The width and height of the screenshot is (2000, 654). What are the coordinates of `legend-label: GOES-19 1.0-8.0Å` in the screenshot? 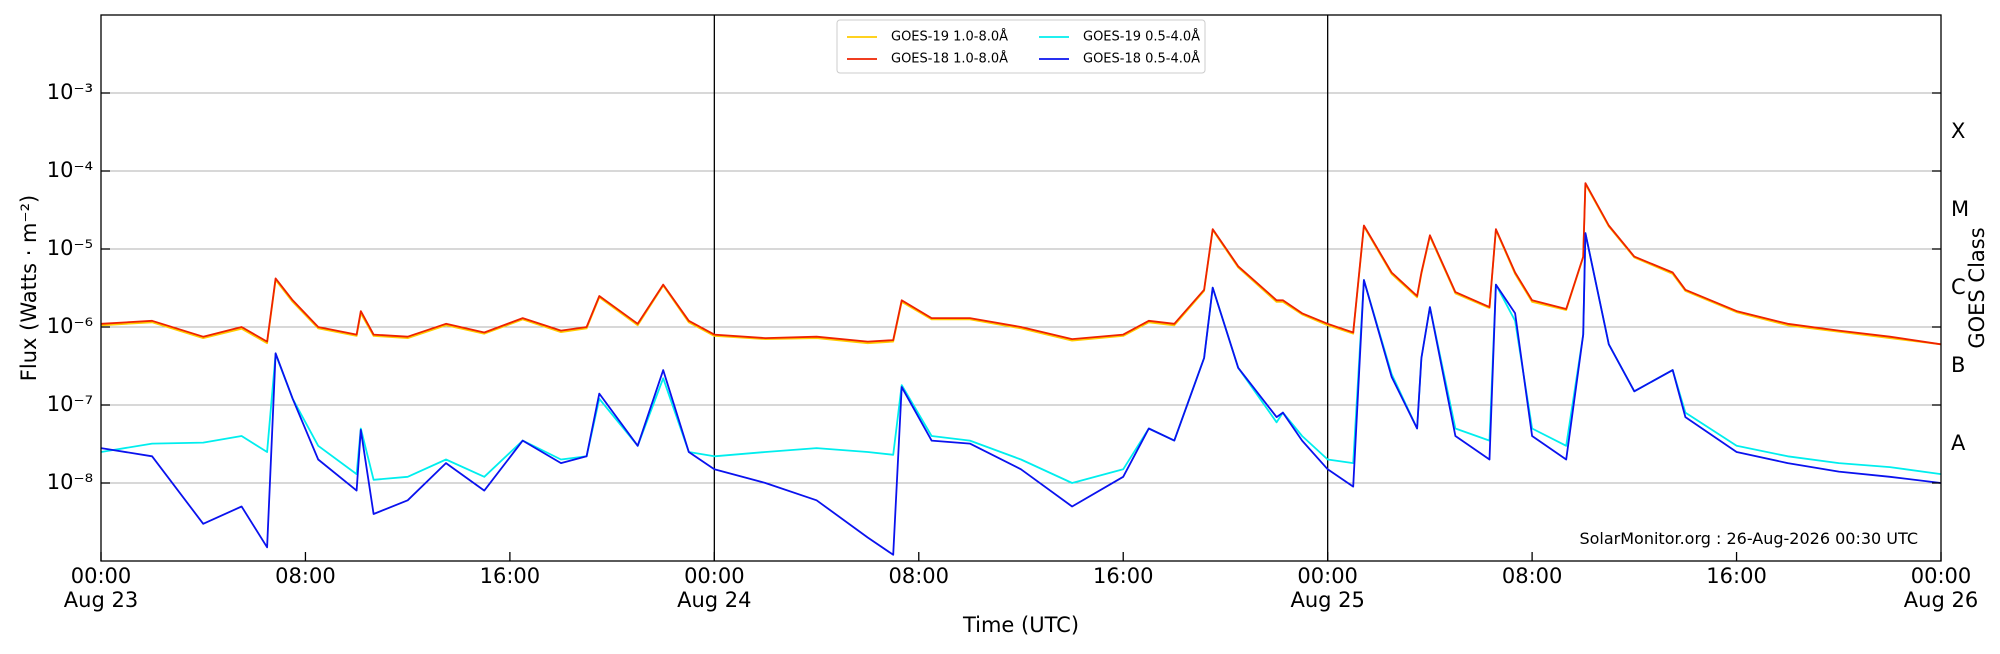 It's located at (949, 37).